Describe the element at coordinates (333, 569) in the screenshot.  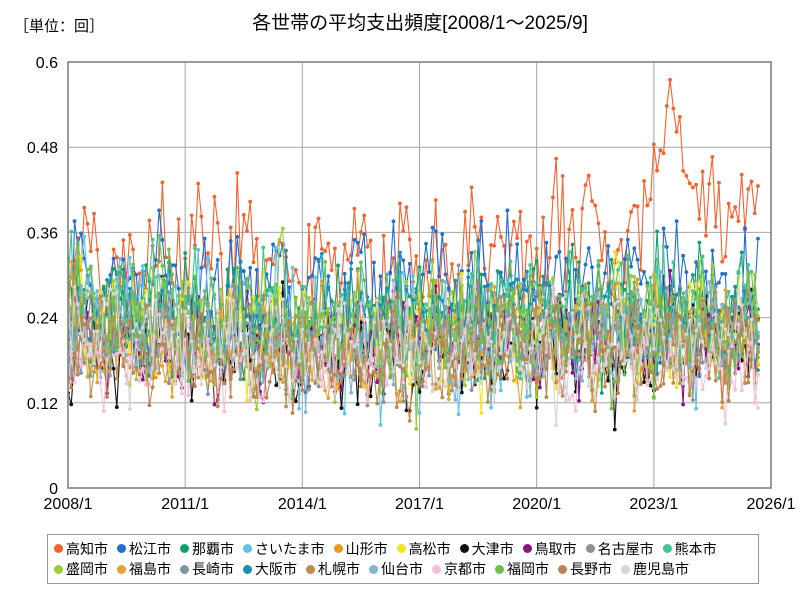
I see `legend-item-札幌市: 札幌市` at that location.